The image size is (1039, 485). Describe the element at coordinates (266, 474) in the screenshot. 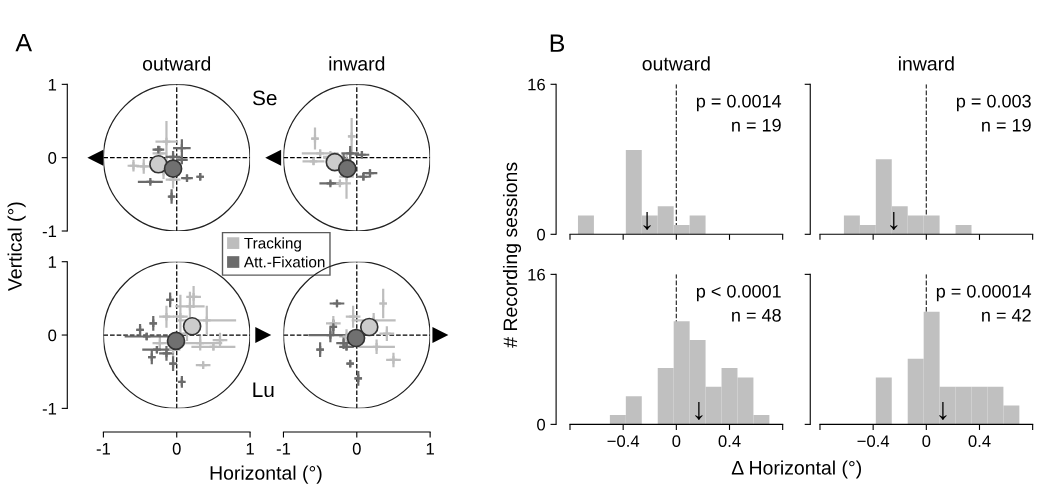

I see `x-axis-title: Horizontal (°)` at that location.